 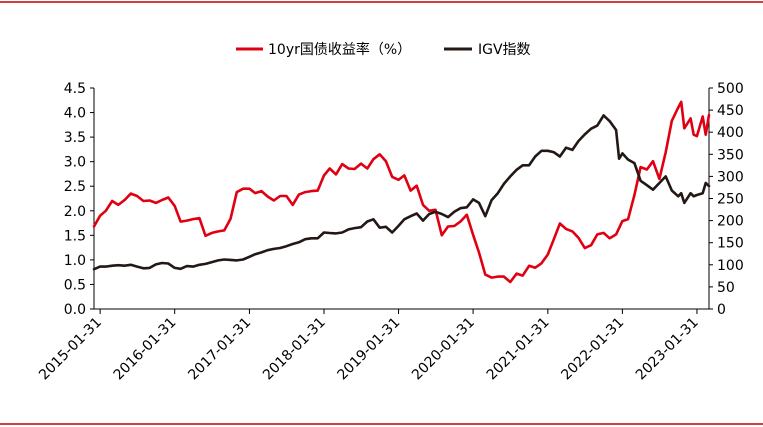 I want to click on legend: 10yr国债收益率（%） IGV指数, so click(x=383, y=49).